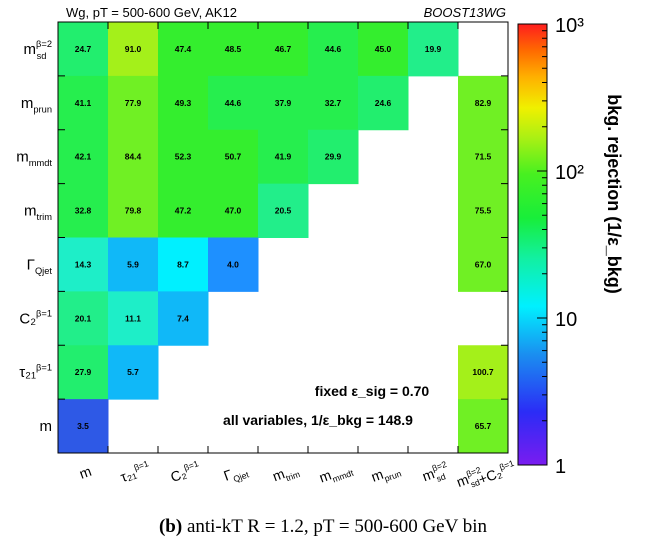 The height and width of the screenshot is (551, 646). I want to click on cell-value-label: 50.7, so click(233, 157).